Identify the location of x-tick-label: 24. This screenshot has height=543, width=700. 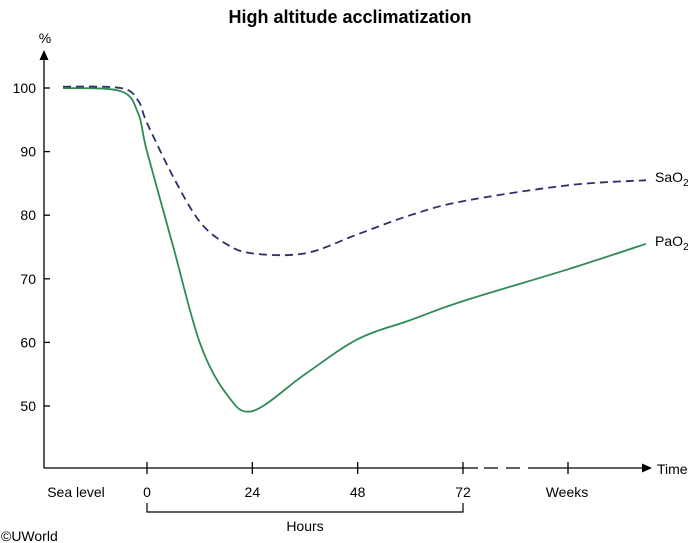
(253, 492).